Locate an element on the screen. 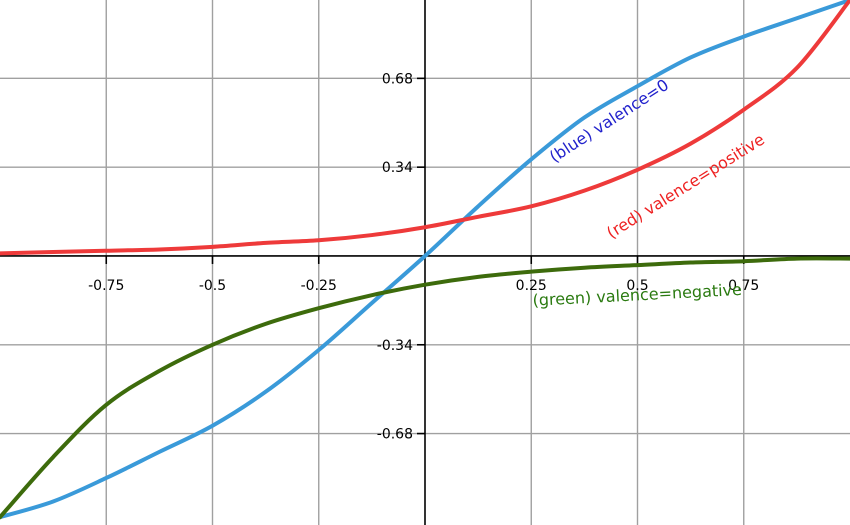  x-tick-label: 0.5 is located at coordinates (637, 286).